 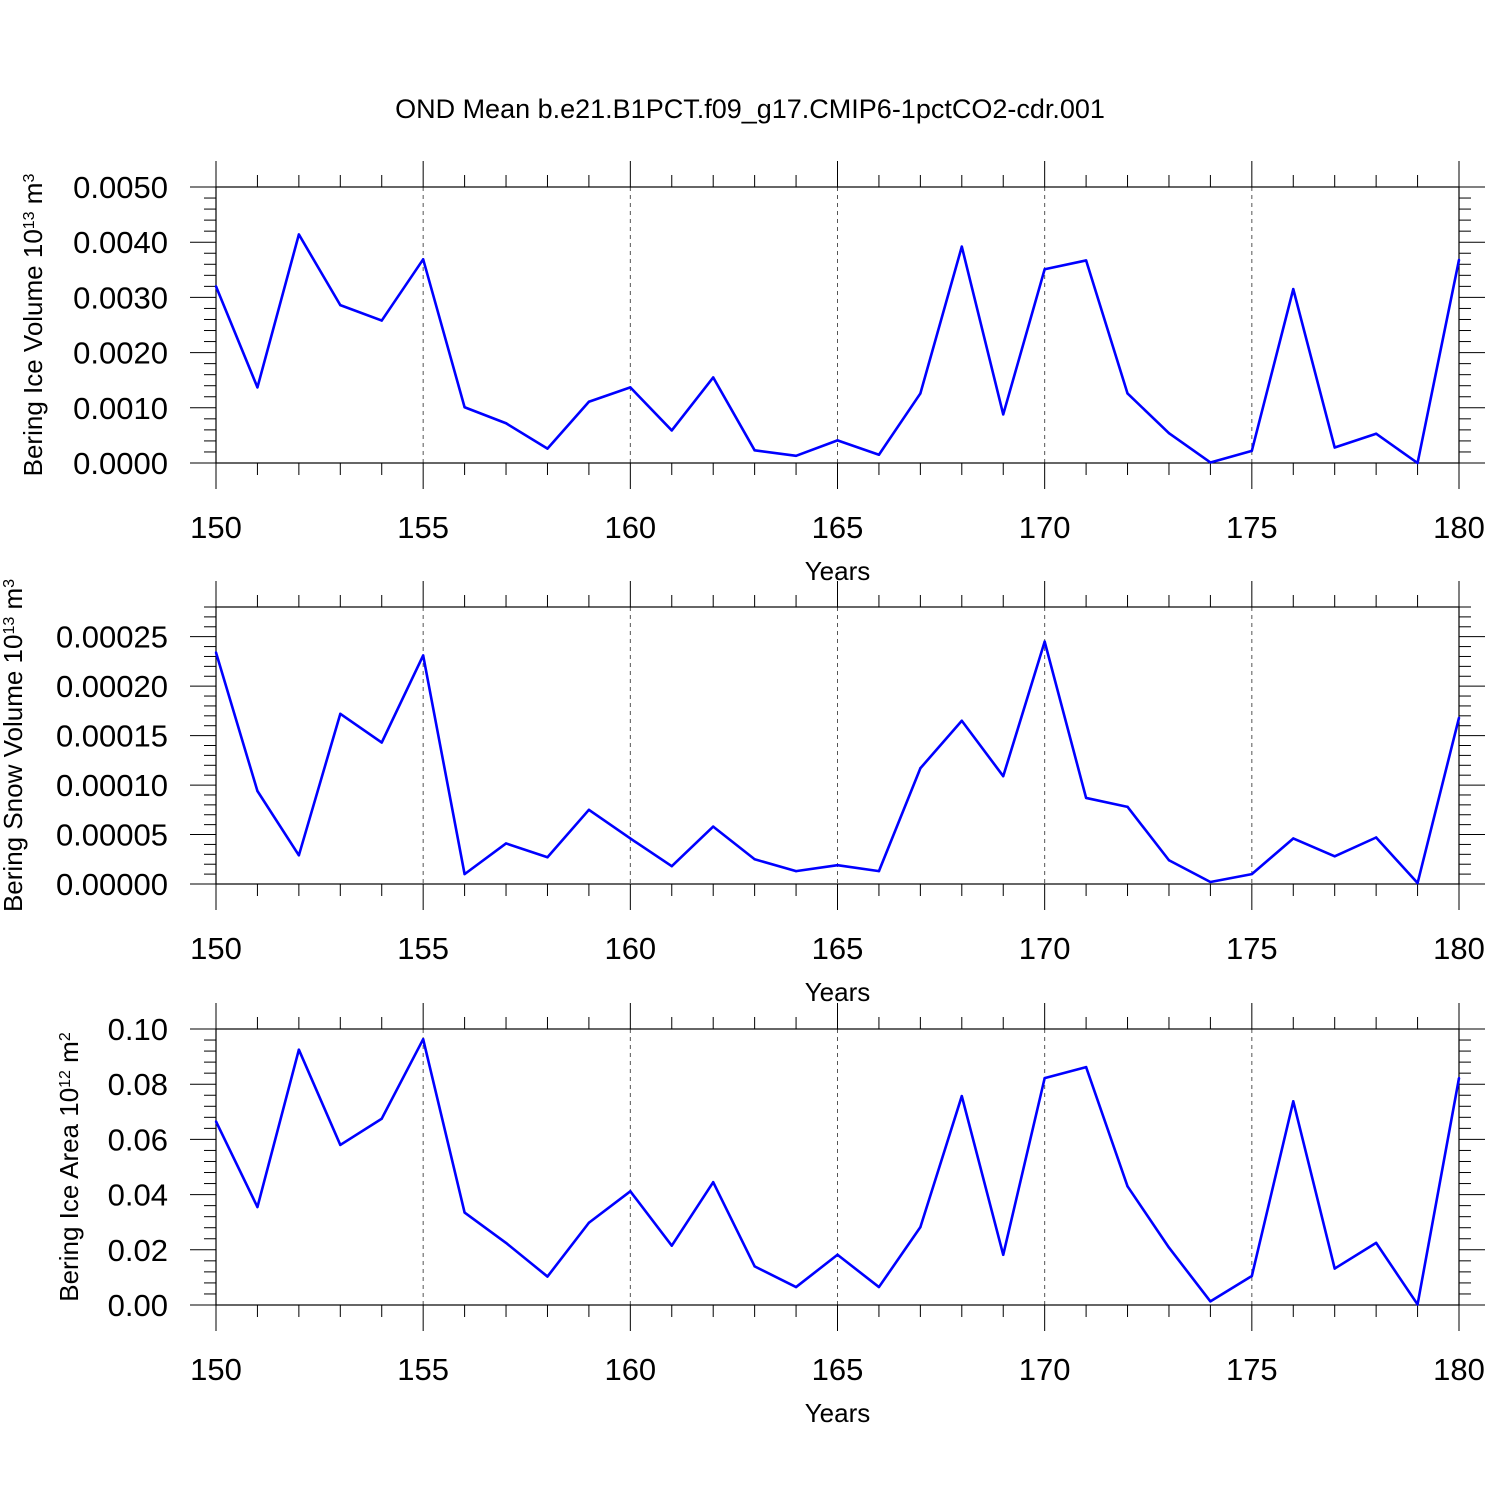 What do you see at coordinates (138, 1084) in the screenshot?
I see `y-tick-label: 0.08` at bounding box center [138, 1084].